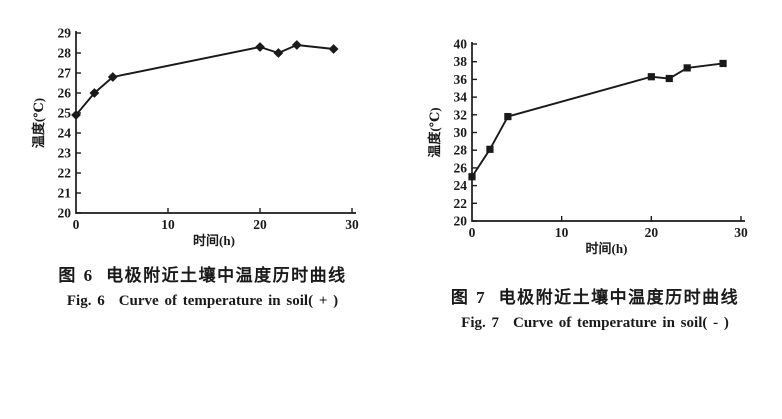 The width and height of the screenshot is (782, 419). What do you see at coordinates (461, 79) in the screenshot?
I see `y-tick-label: 36` at bounding box center [461, 79].